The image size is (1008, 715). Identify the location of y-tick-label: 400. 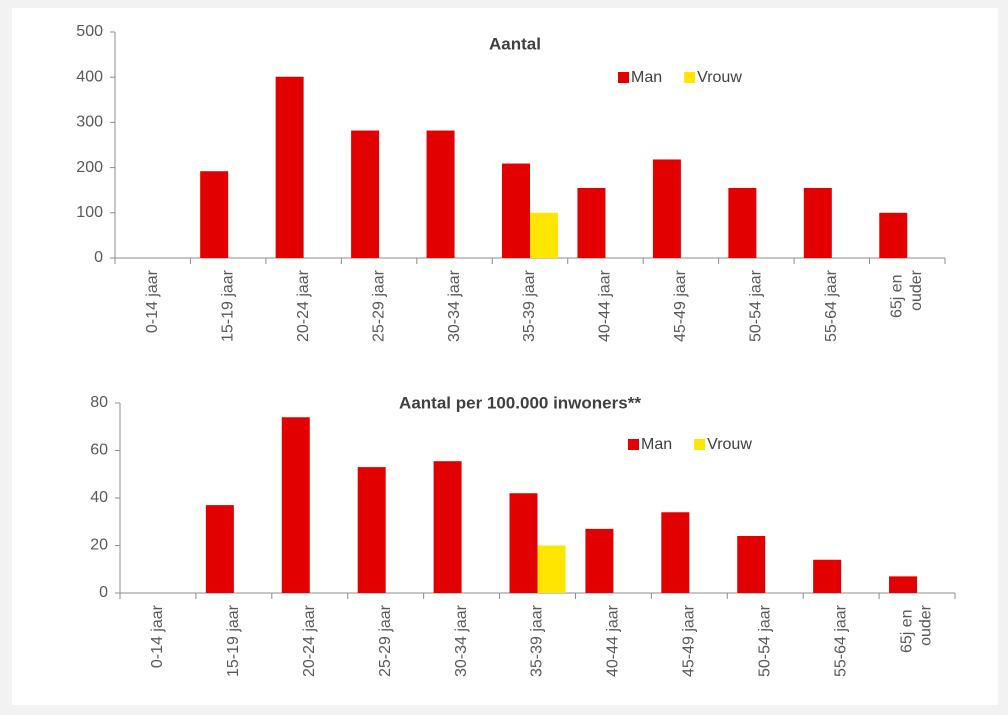
(89, 76).